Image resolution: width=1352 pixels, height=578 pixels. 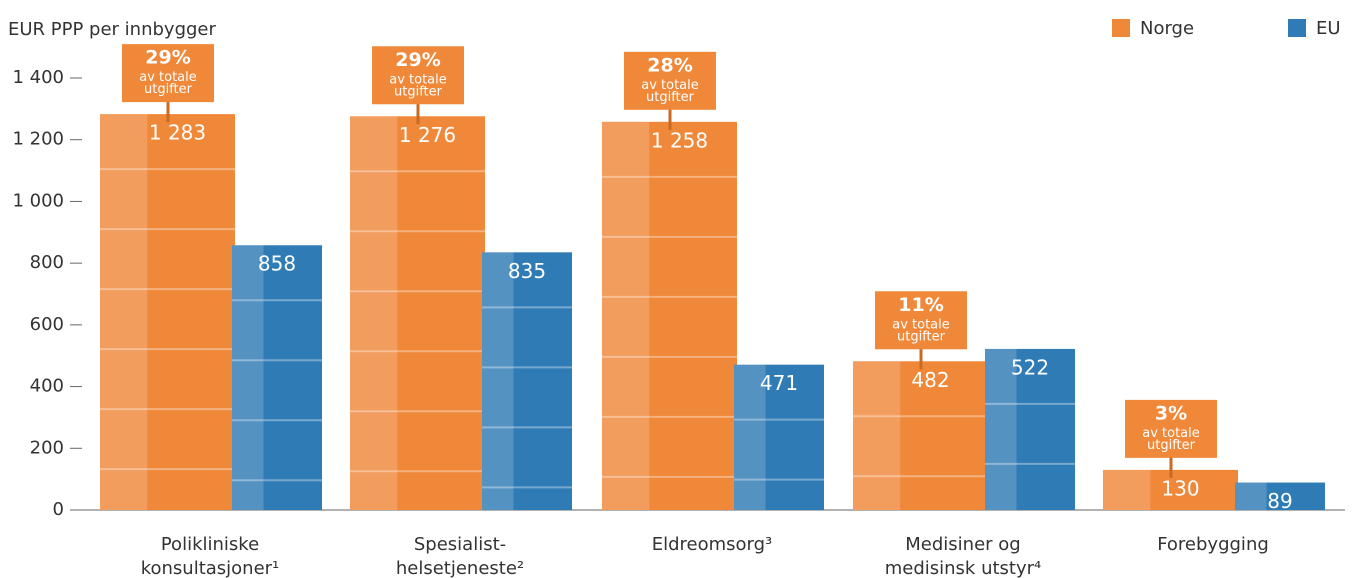 What do you see at coordinates (427, 135) in the screenshot?
I see `value-label: 1 276` at bounding box center [427, 135].